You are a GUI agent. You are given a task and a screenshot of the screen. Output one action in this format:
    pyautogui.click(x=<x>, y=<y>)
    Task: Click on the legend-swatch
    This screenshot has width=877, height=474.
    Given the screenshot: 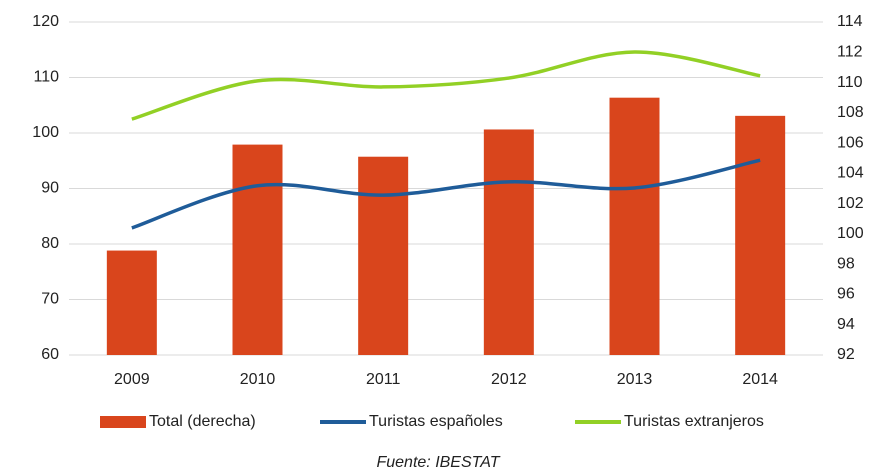 What is the action you would take?
    pyautogui.click(x=123, y=422)
    